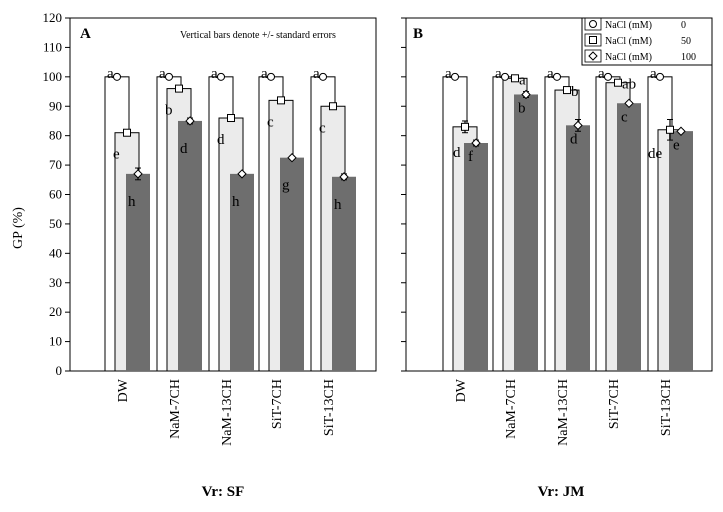 The image size is (723, 512). What do you see at coordinates (221, 76) in the screenshot?
I see `point-a-s0-c2` at bounding box center [221, 76].